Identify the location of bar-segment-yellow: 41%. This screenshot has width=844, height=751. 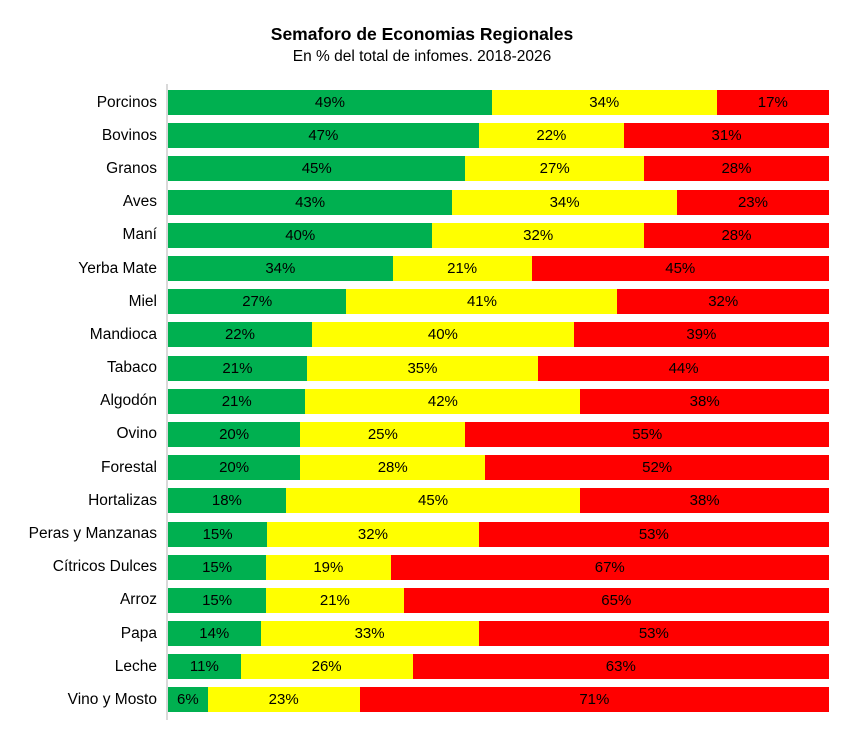
(482, 302).